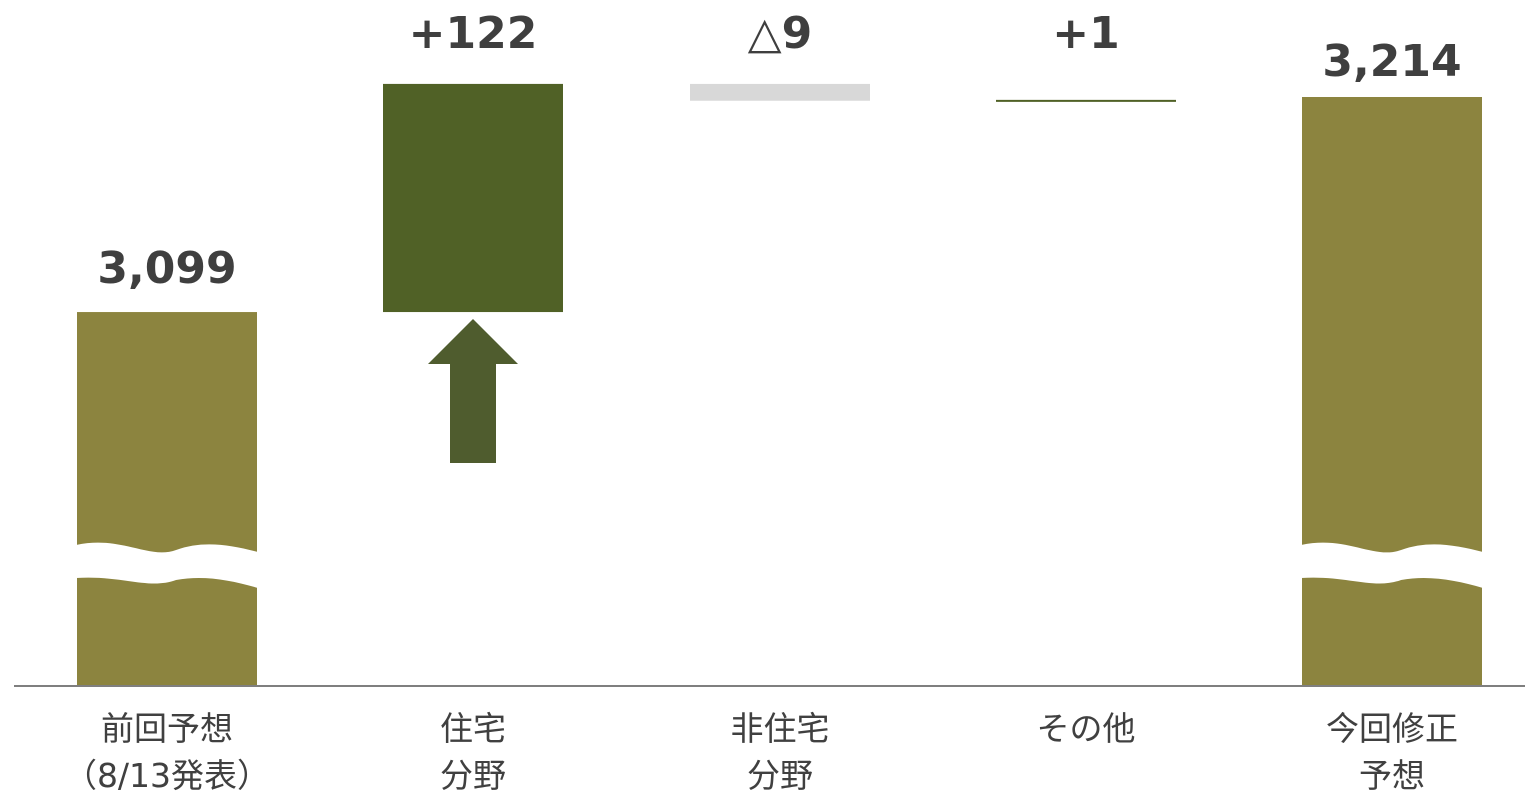 The image size is (1525, 795). I want to click on category-label-1-line-0: 住宅, so click(473, 728).